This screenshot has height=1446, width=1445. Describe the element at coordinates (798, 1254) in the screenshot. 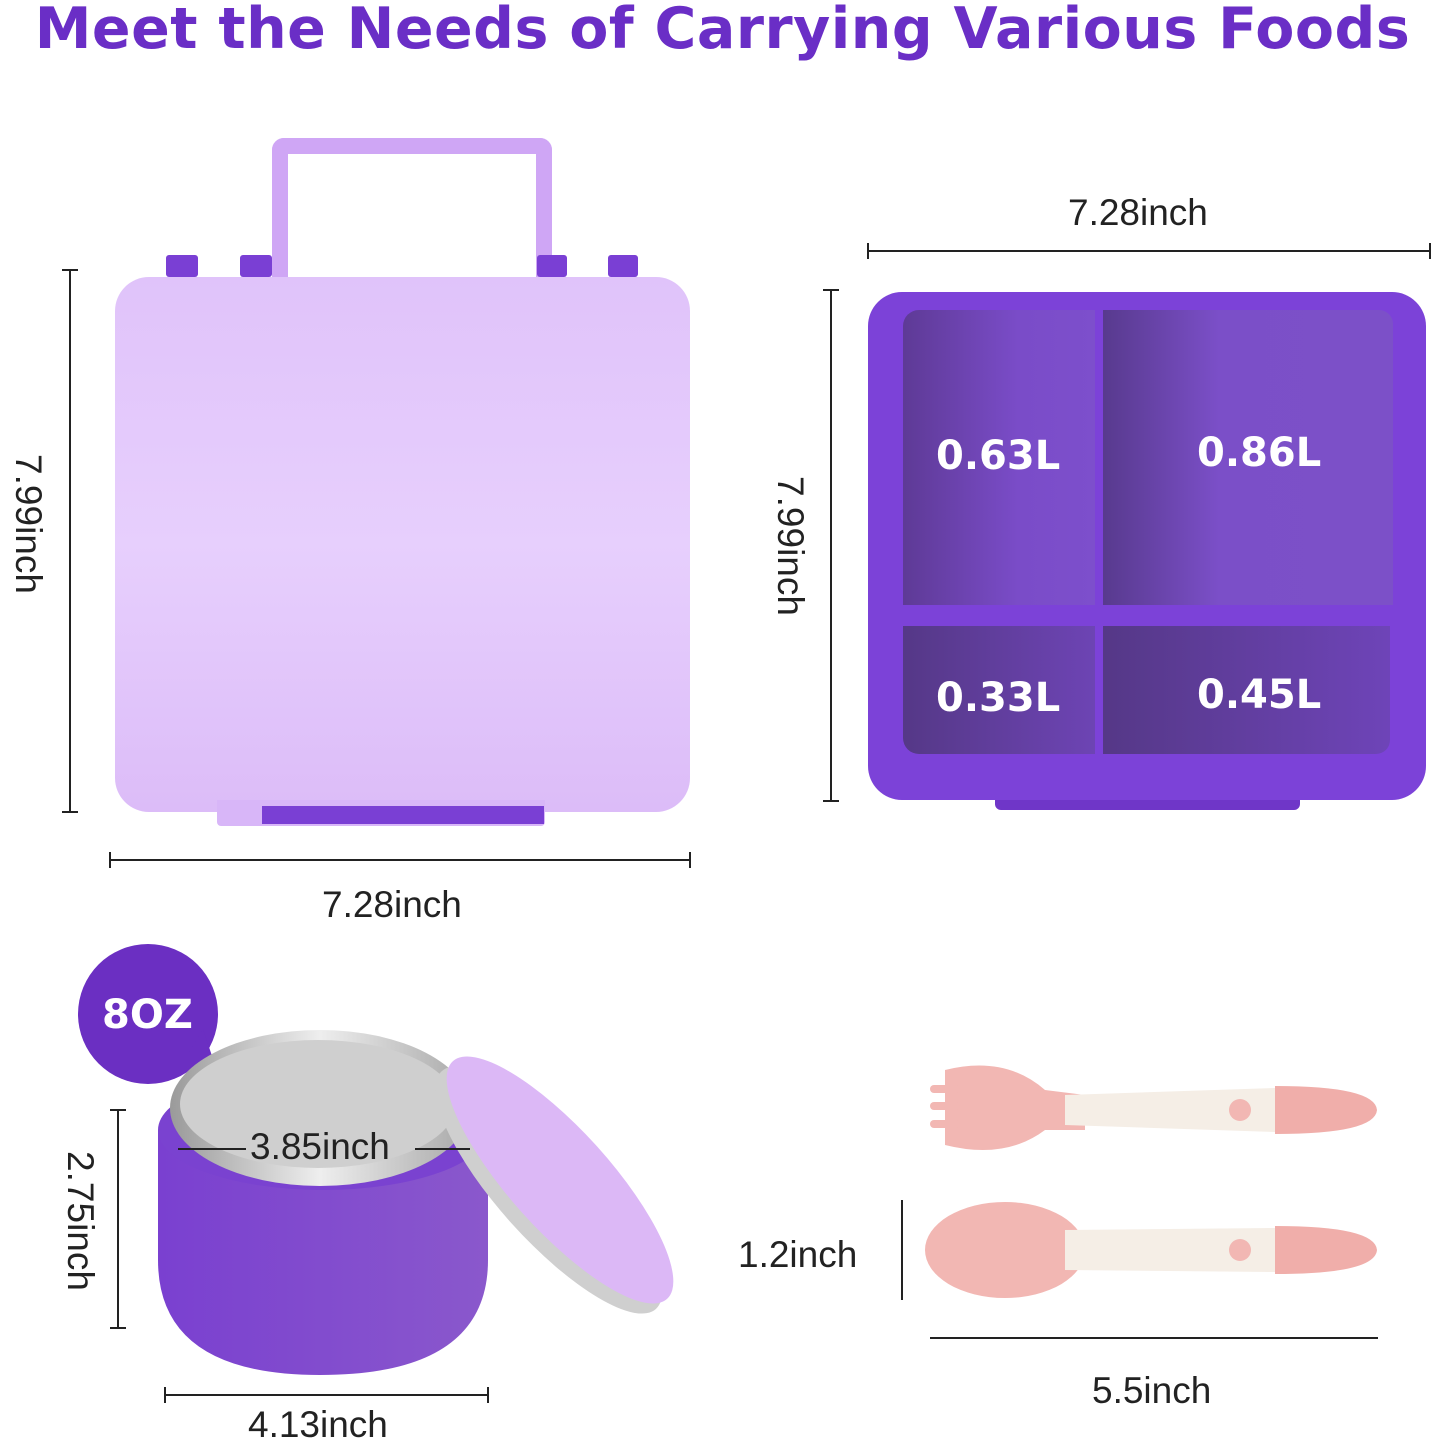

I see `utensil-head-width-label: 1.2inch` at that location.